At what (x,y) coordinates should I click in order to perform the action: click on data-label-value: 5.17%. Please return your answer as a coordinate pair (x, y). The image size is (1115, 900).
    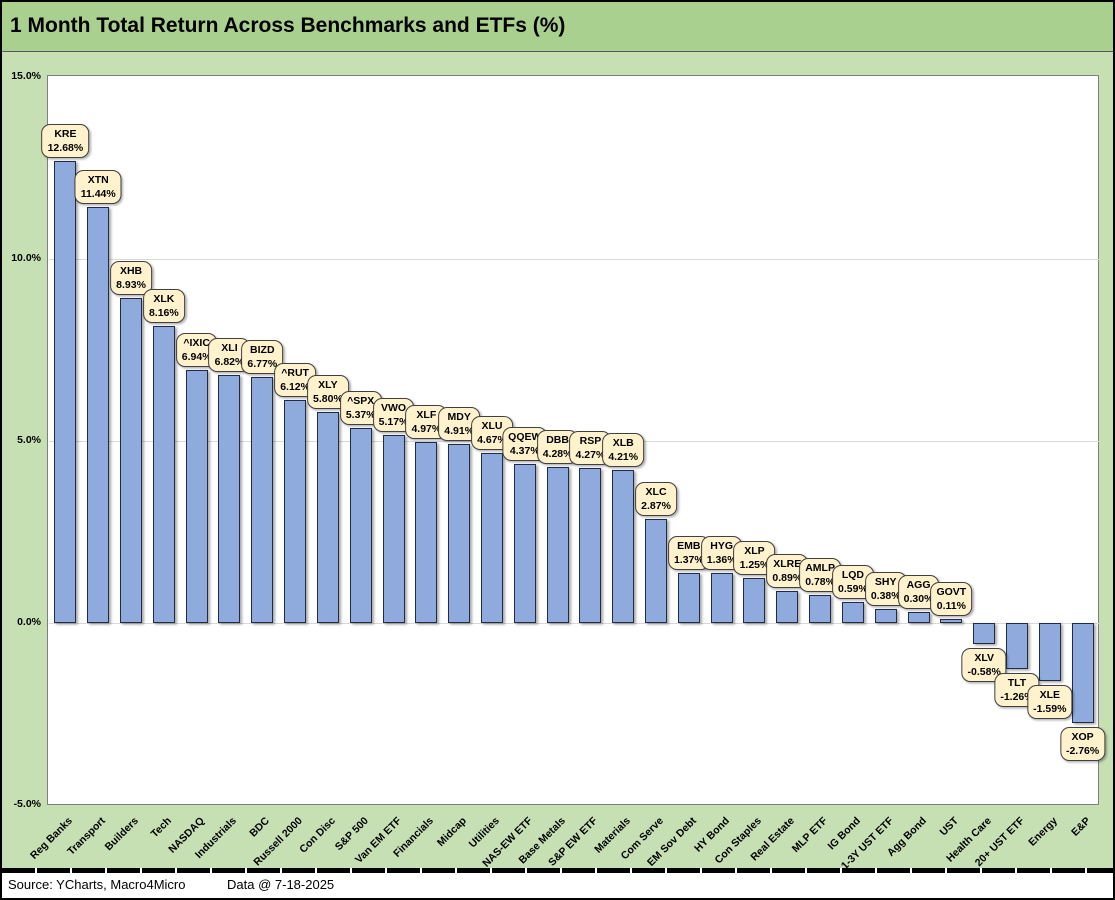
    Looking at the image, I should click on (393, 421).